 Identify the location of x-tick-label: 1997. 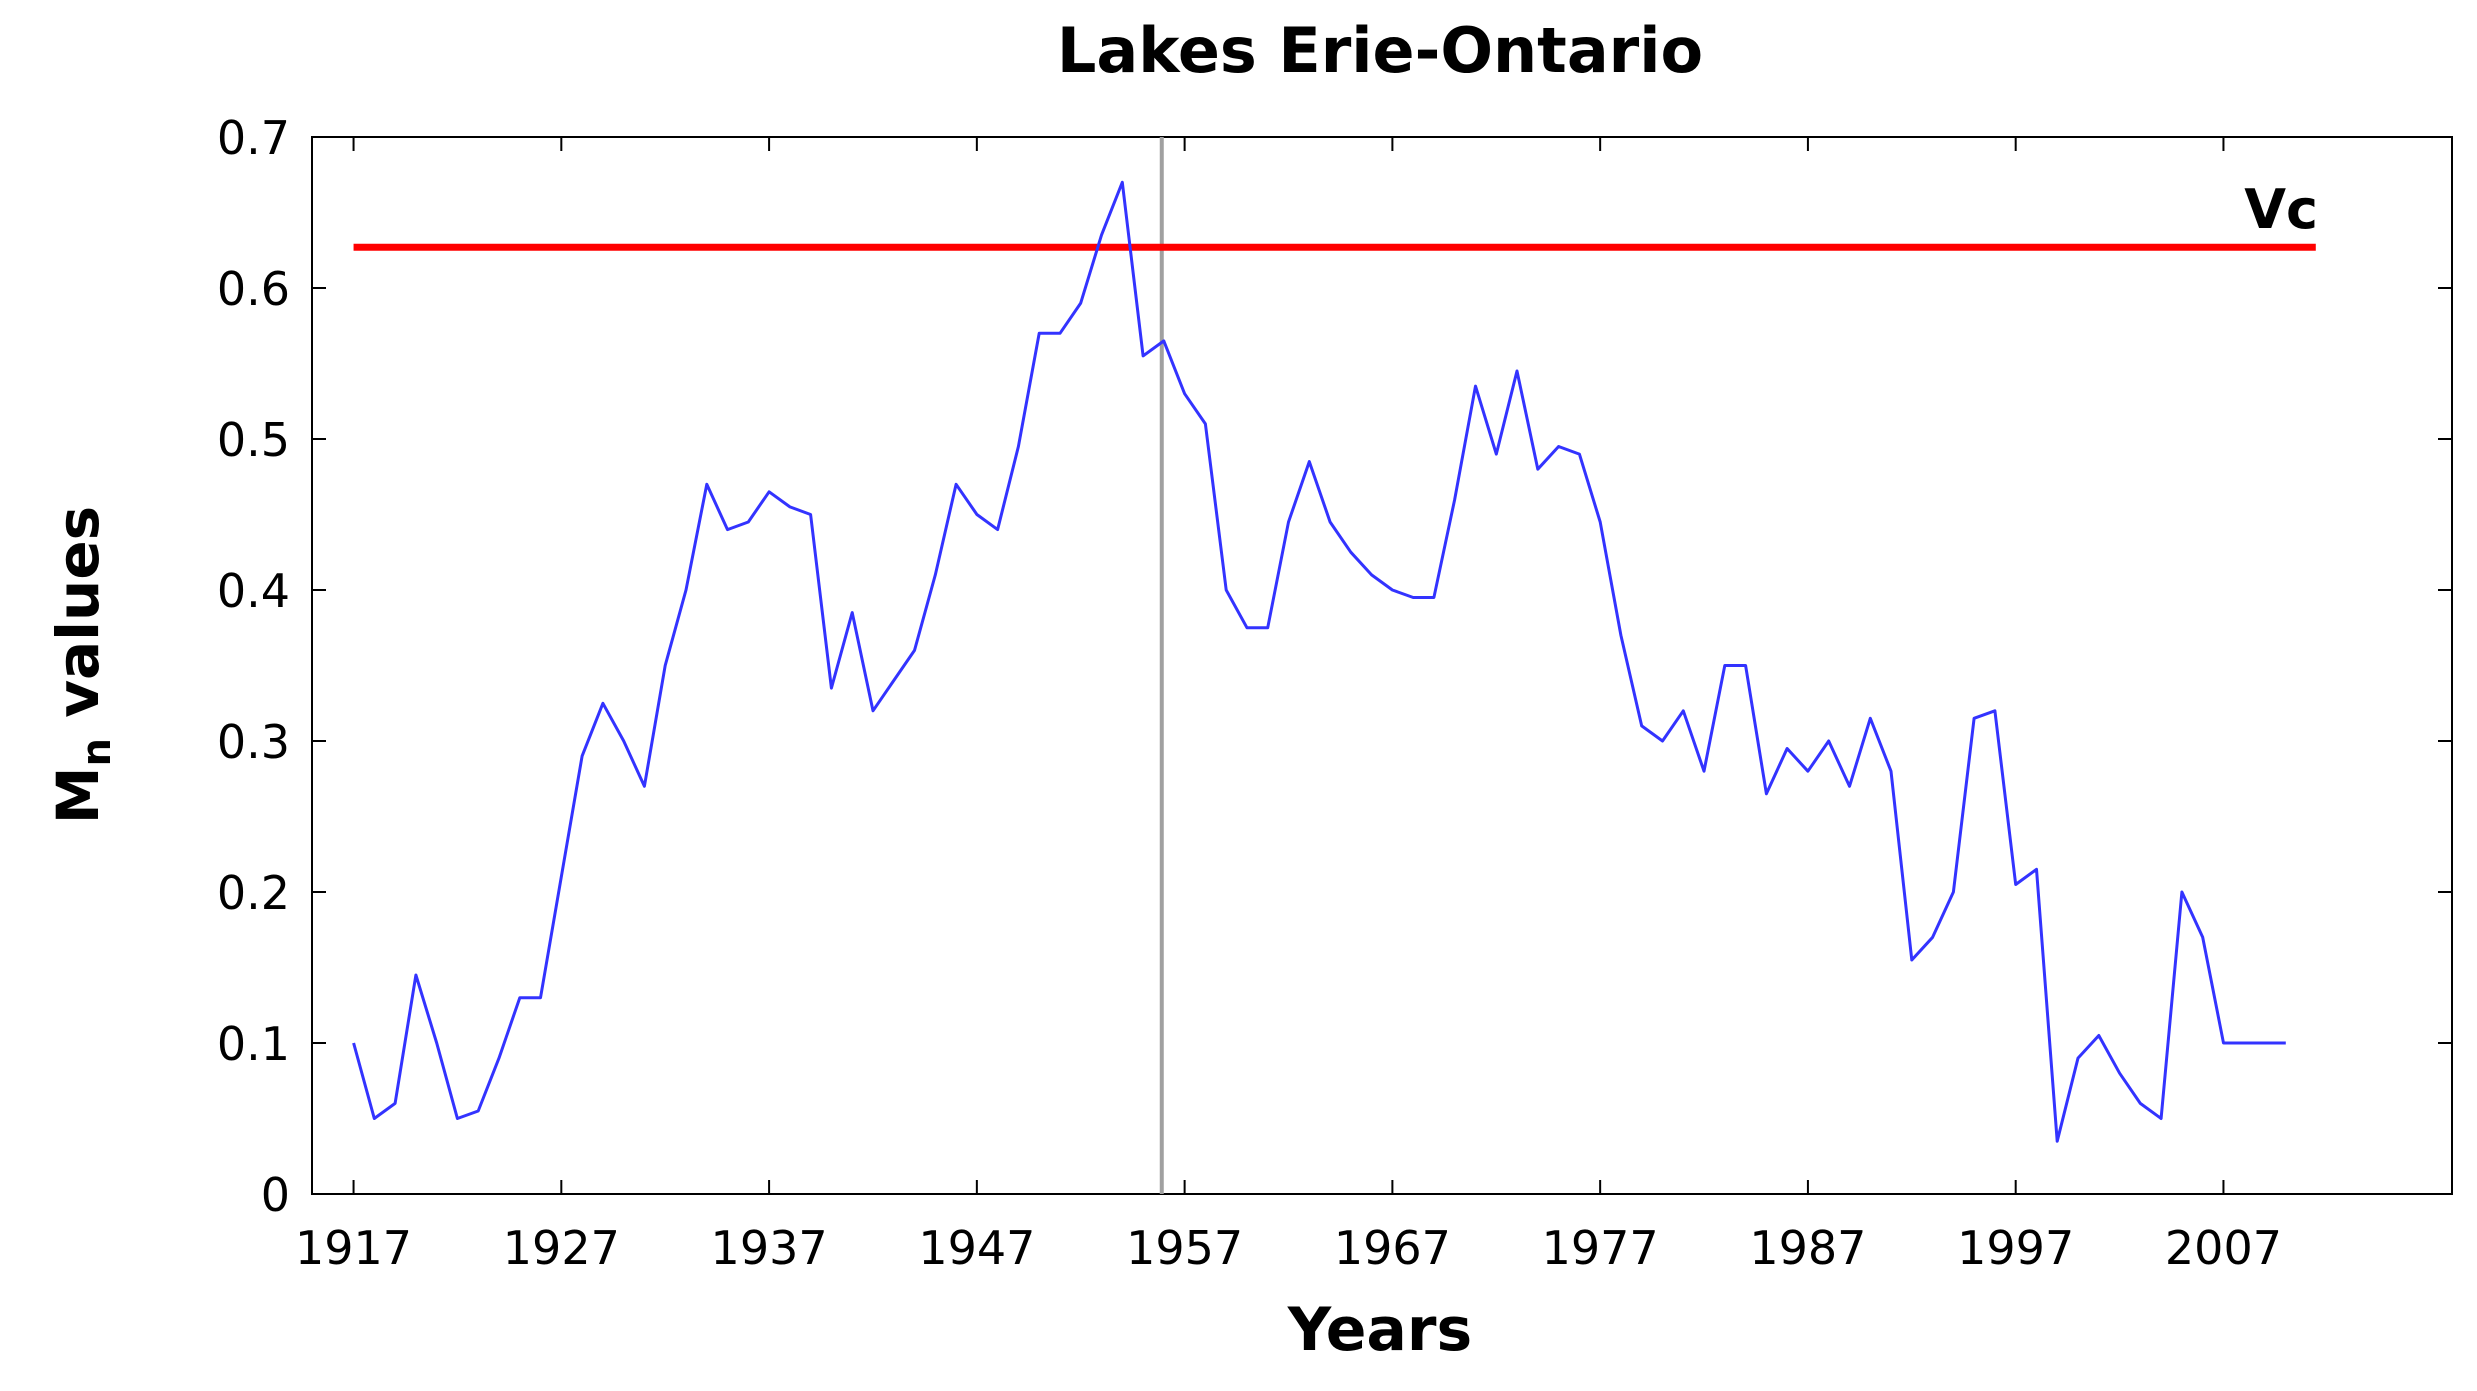
(2015, 1248).